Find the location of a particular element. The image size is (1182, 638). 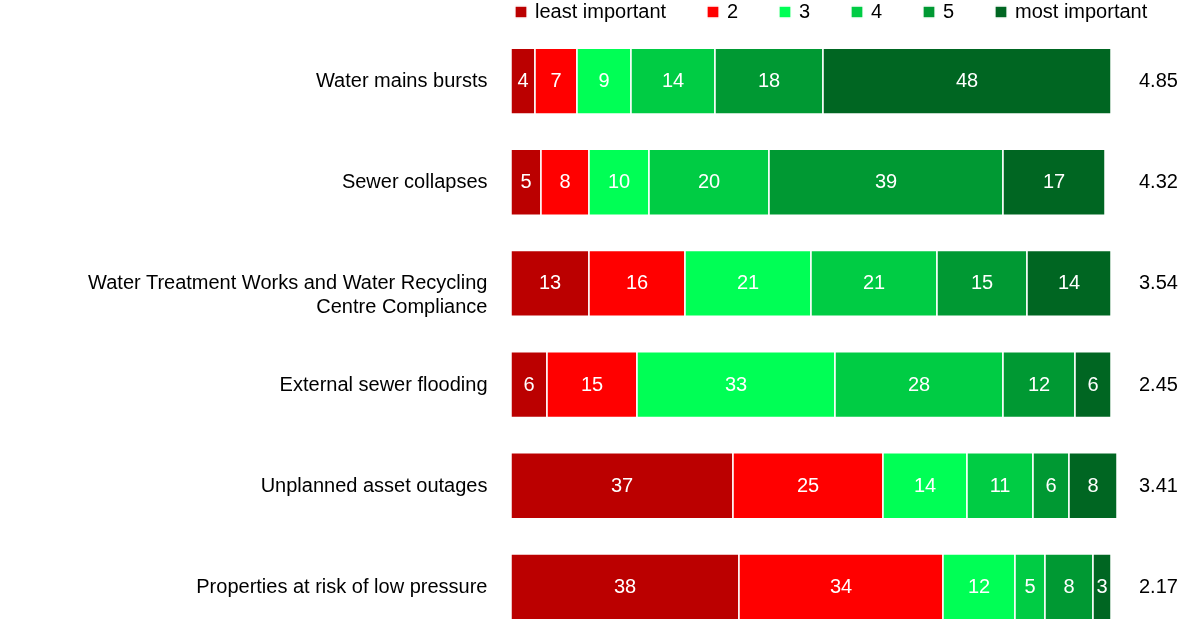

data-label: 39 is located at coordinates (886, 181).